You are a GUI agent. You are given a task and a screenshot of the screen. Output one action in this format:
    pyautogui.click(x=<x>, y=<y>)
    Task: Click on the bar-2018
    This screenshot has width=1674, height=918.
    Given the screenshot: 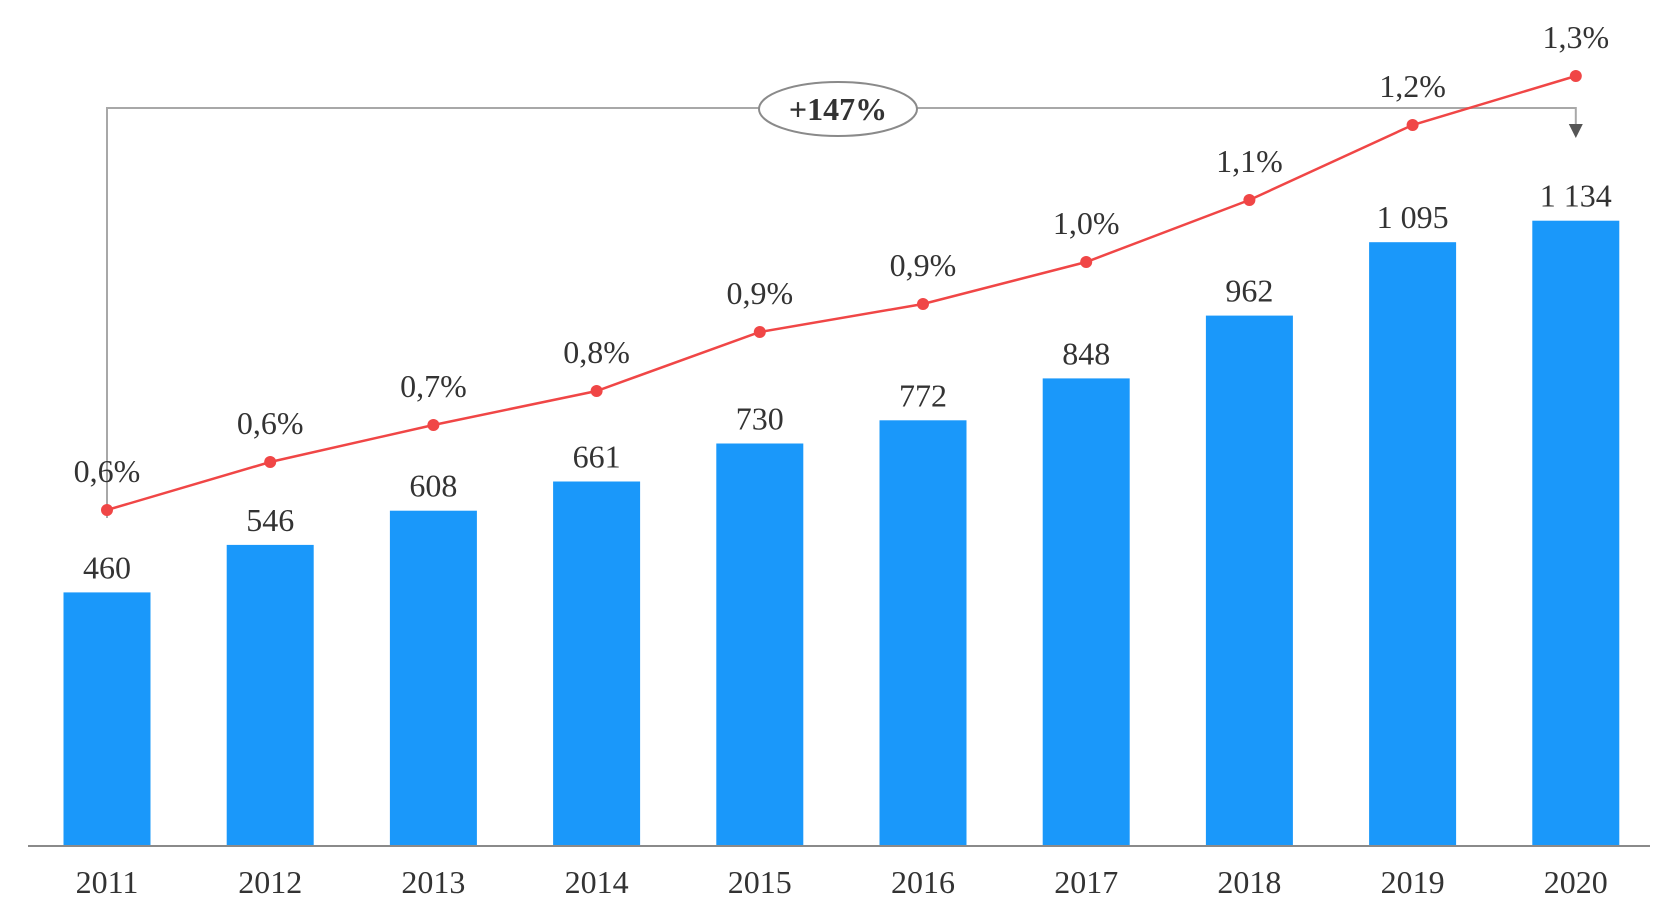 What is the action you would take?
    pyautogui.click(x=1249, y=581)
    